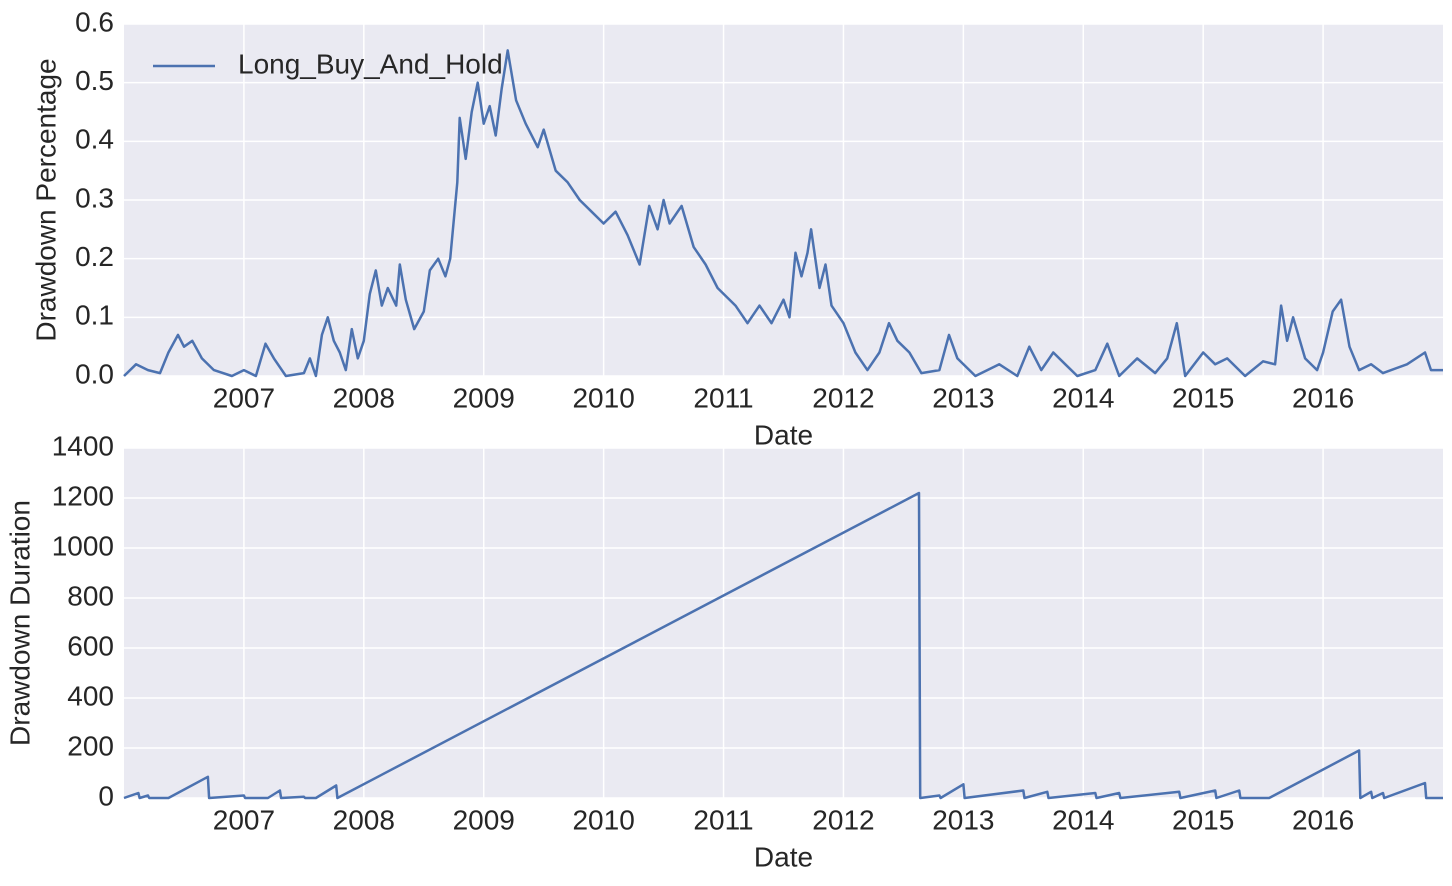 This screenshot has width=1452, height=886. I want to click on y-tick-label: 1200, so click(83, 495).